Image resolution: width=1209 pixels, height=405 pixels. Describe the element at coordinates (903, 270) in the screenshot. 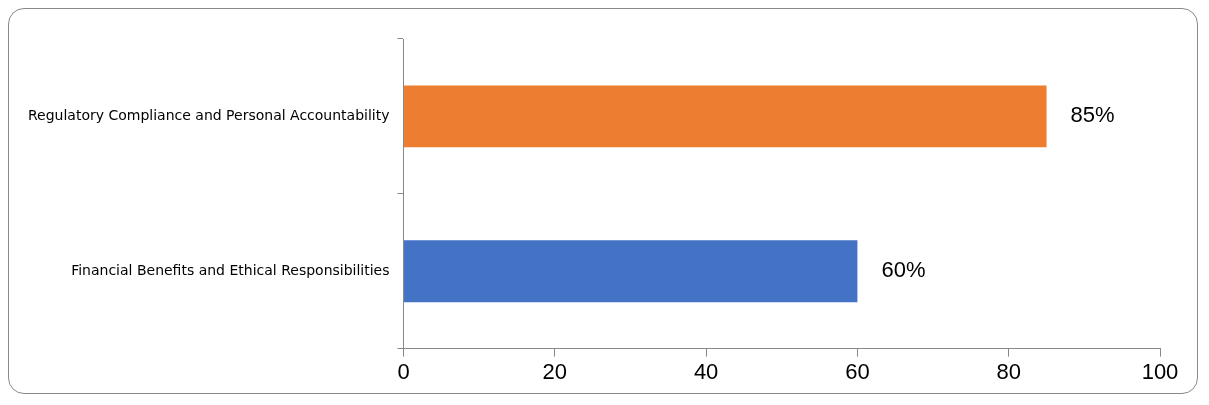

I see `data-label: 60%` at that location.